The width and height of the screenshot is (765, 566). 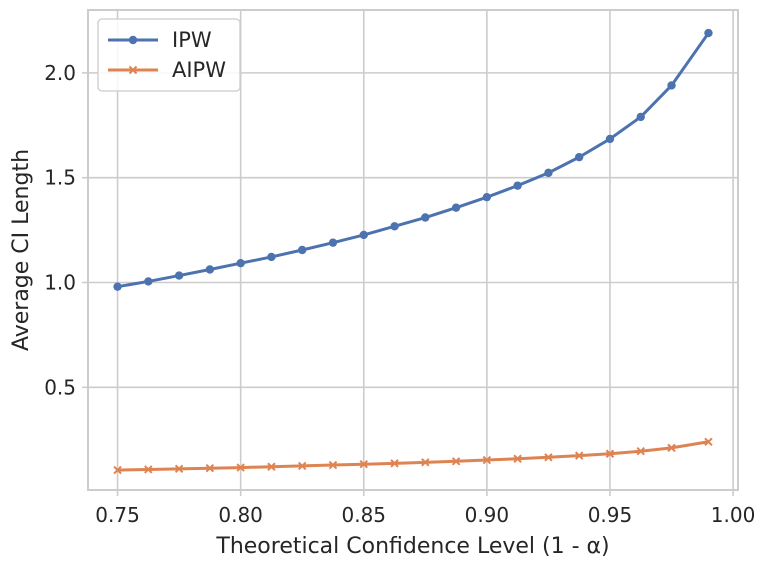 What do you see at coordinates (240, 515) in the screenshot?
I see `x-tick-label: 0.80` at bounding box center [240, 515].